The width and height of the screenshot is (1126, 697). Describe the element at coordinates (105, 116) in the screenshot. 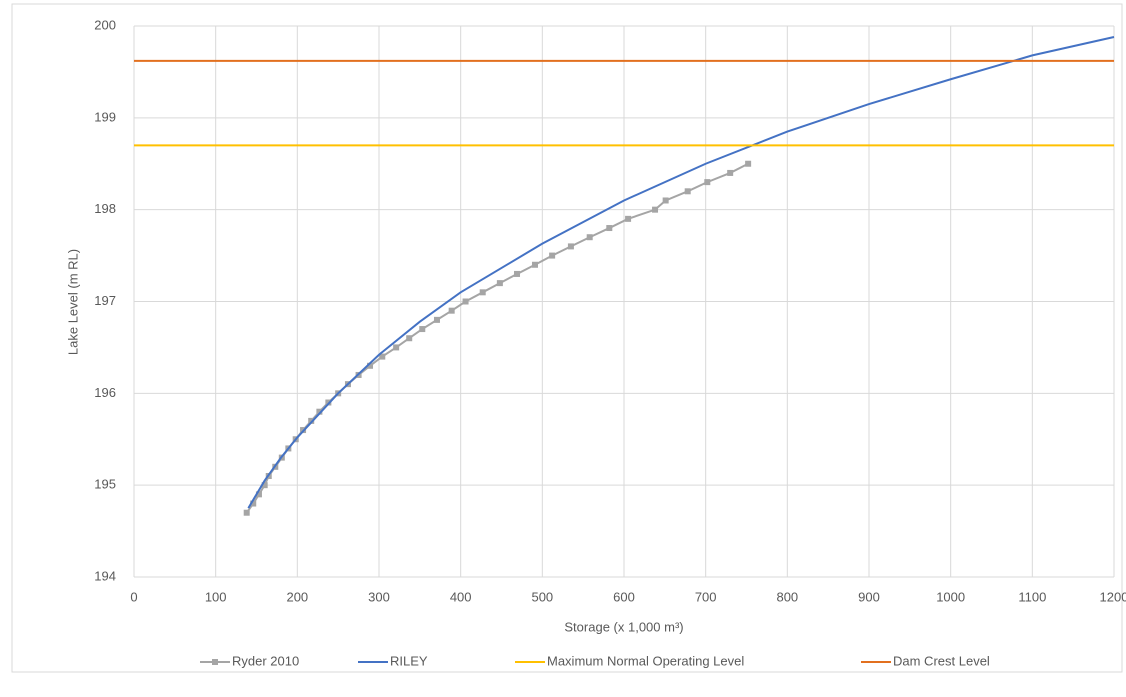

I see `y-tick-label: 199` at that location.